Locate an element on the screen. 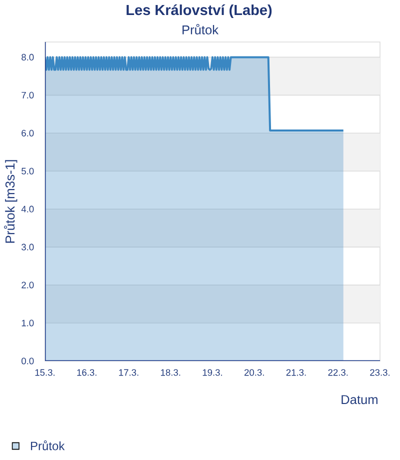  x-tick-label: 16.3. is located at coordinates (86, 372).